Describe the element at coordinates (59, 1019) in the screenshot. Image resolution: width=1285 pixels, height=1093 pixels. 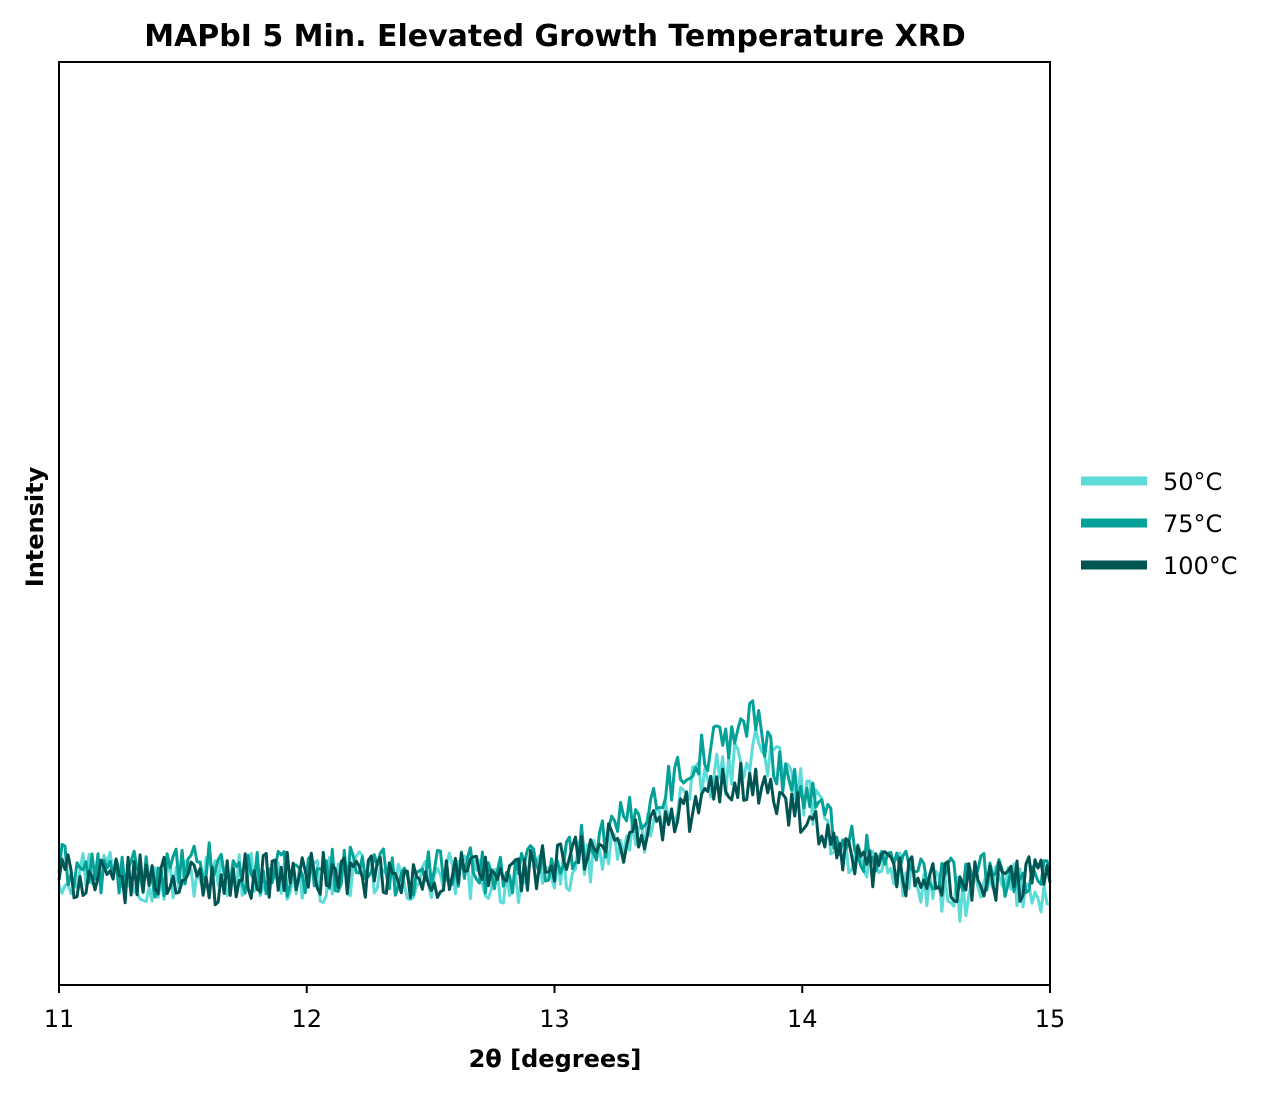
I see `x-tick-label: 11` at that location.